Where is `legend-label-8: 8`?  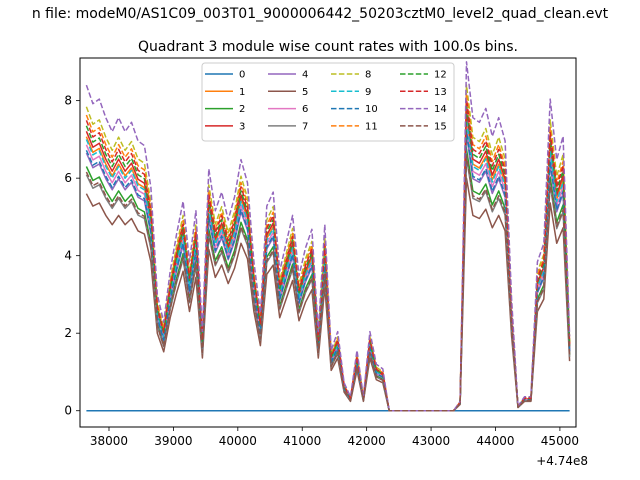
legend-label-8: 8 is located at coordinates (368, 75).